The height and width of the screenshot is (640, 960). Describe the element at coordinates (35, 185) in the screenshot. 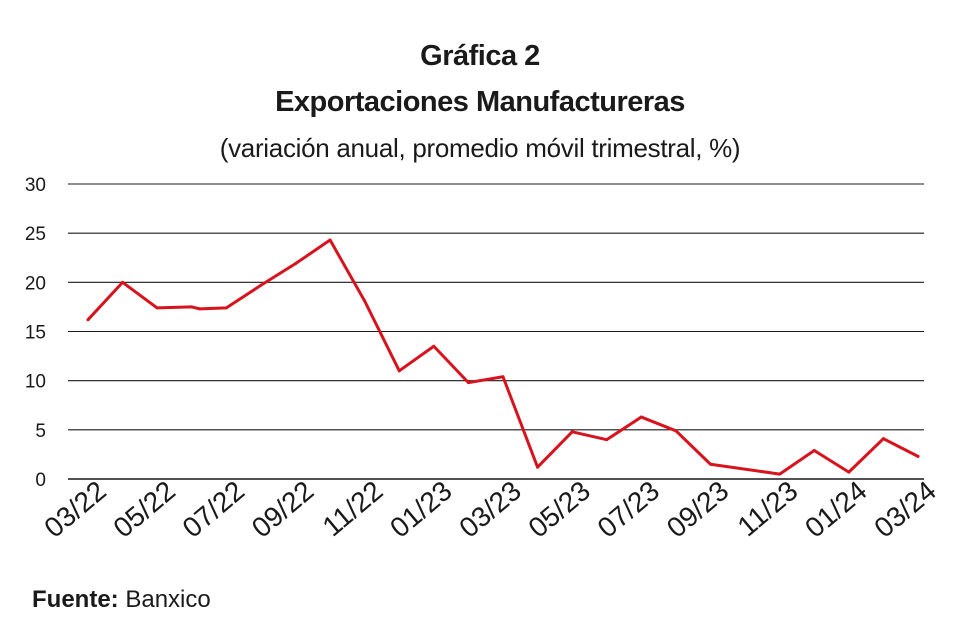

I see `y-tick-label: 30` at that location.